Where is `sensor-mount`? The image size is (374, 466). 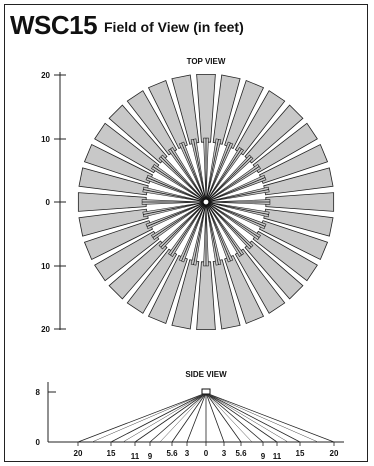
sensor-mount is located at coordinates (206, 391).